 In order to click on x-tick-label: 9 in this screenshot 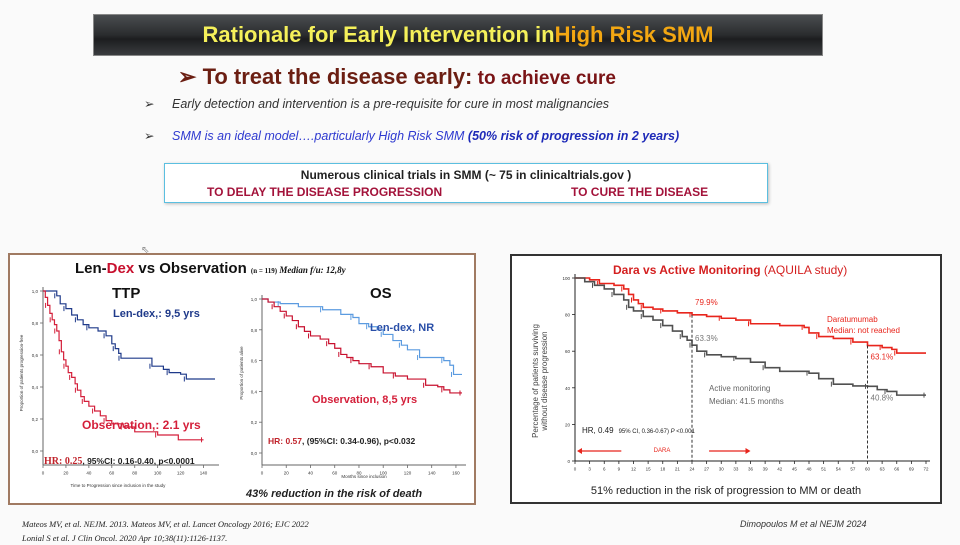, I will do `click(619, 469)`.